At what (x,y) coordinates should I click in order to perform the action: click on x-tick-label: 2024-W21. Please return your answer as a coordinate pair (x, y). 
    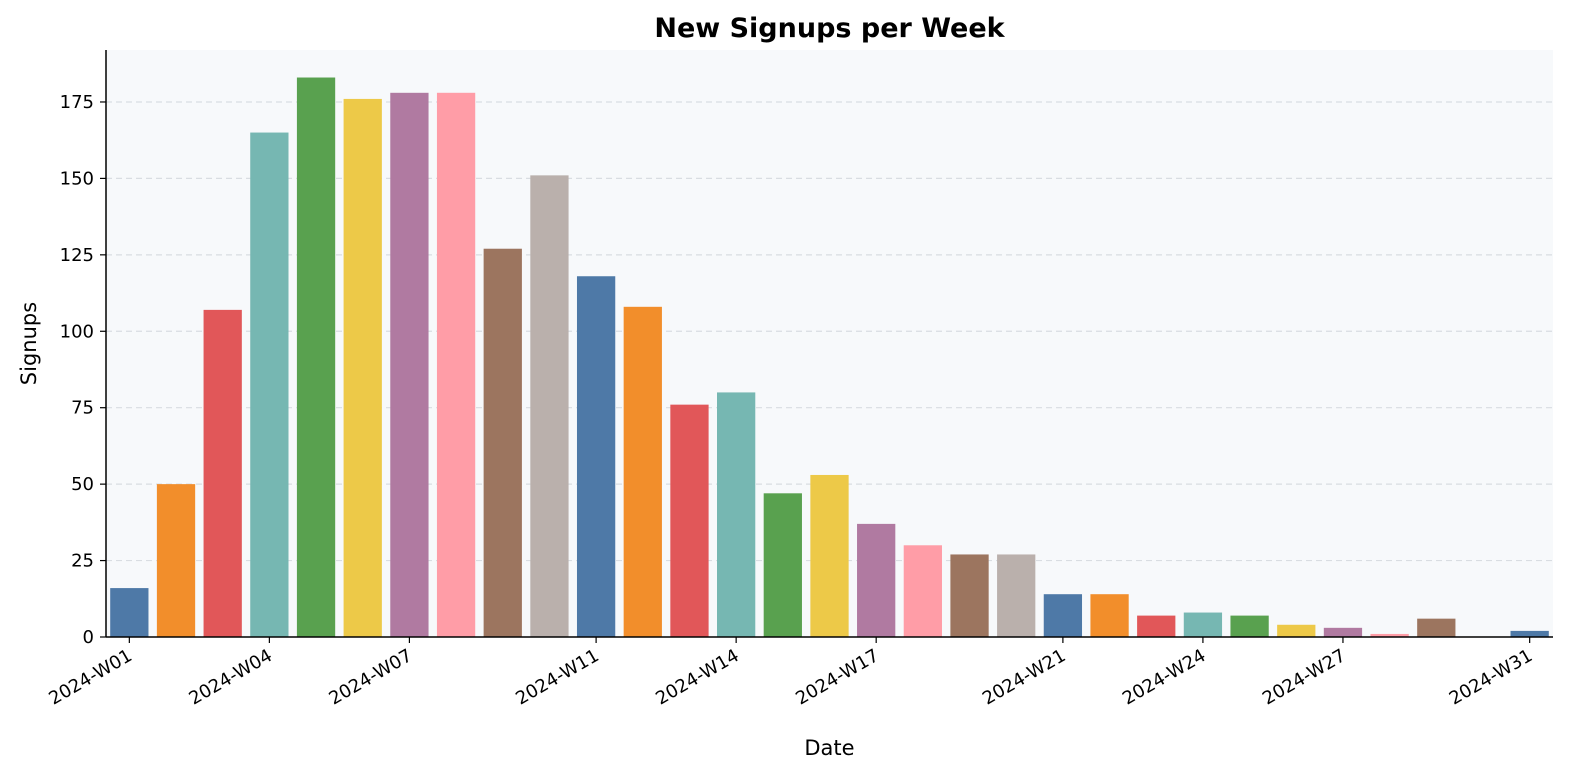
    Looking at the image, I should click on (1024, 677).